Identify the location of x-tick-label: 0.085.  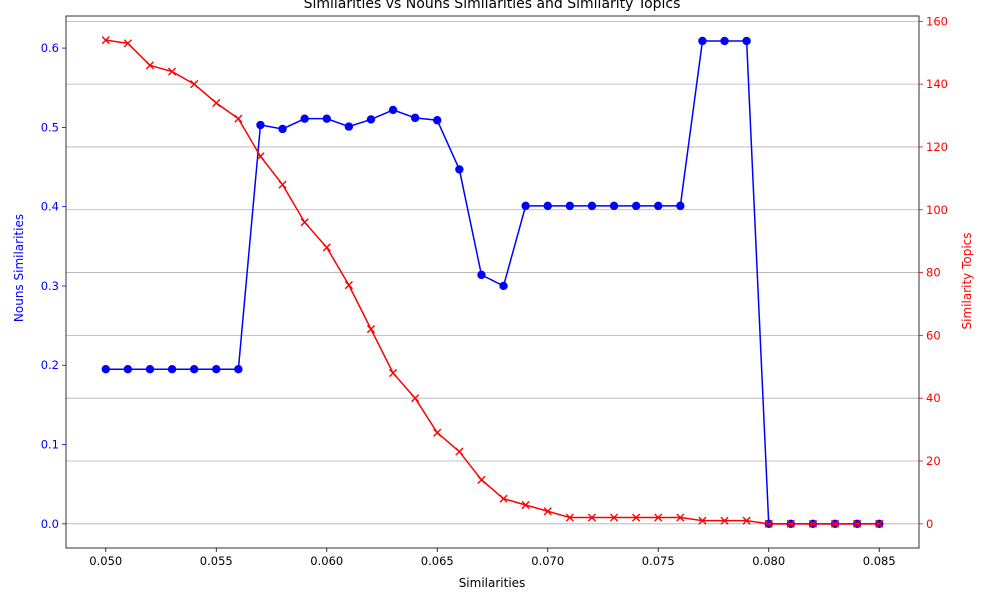
(879, 561).